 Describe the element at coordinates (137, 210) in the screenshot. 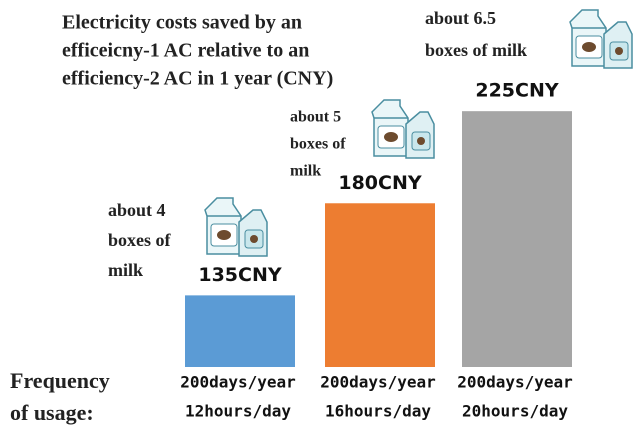

I see `annotation: about 4` at that location.